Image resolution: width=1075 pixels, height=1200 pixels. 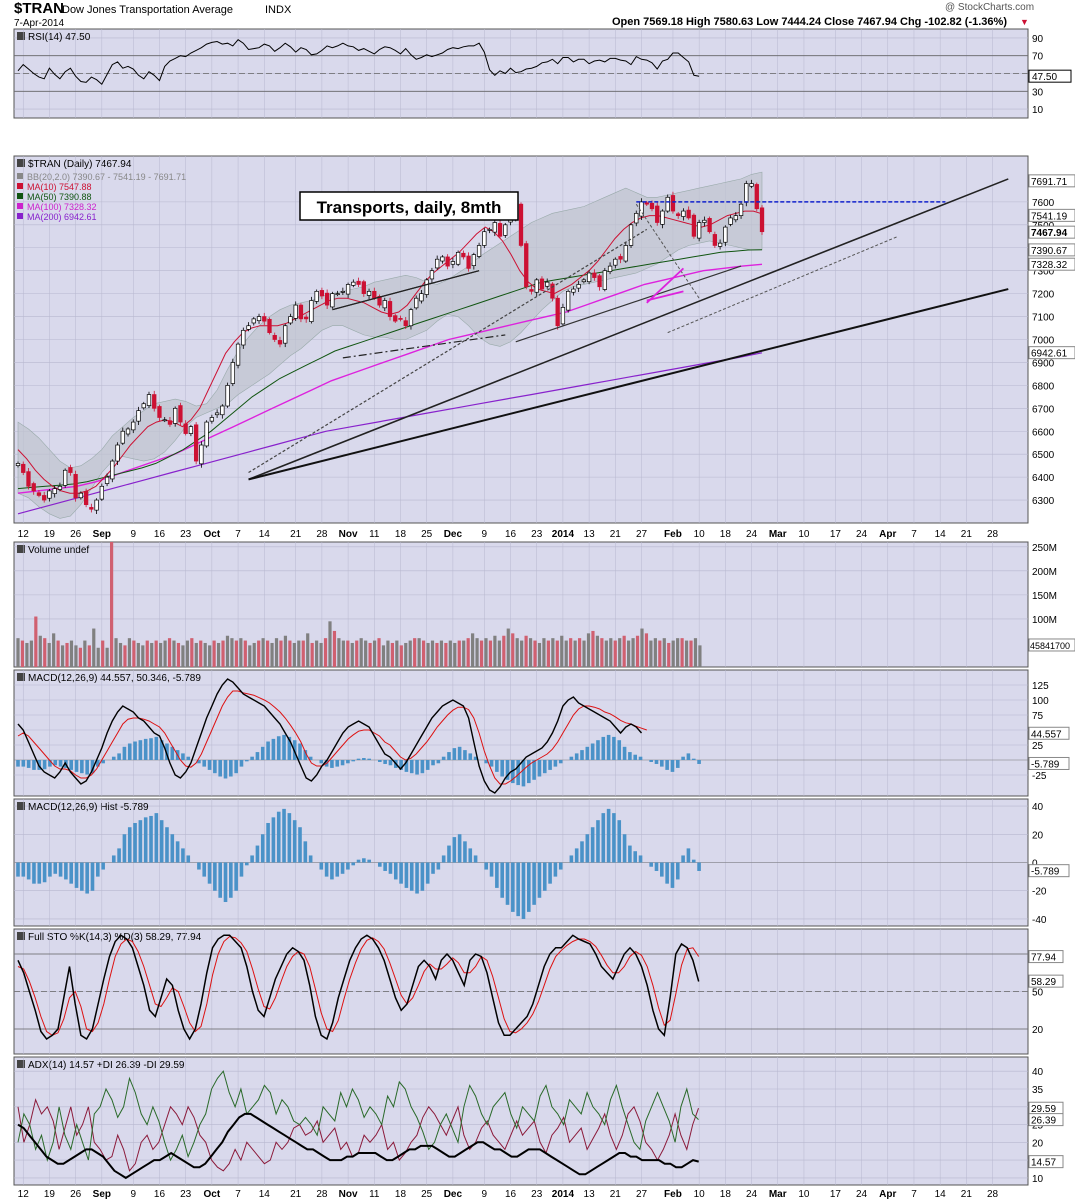 What do you see at coordinates (1043, 958) in the screenshot?
I see `sto-right-label: 77.94` at bounding box center [1043, 958].